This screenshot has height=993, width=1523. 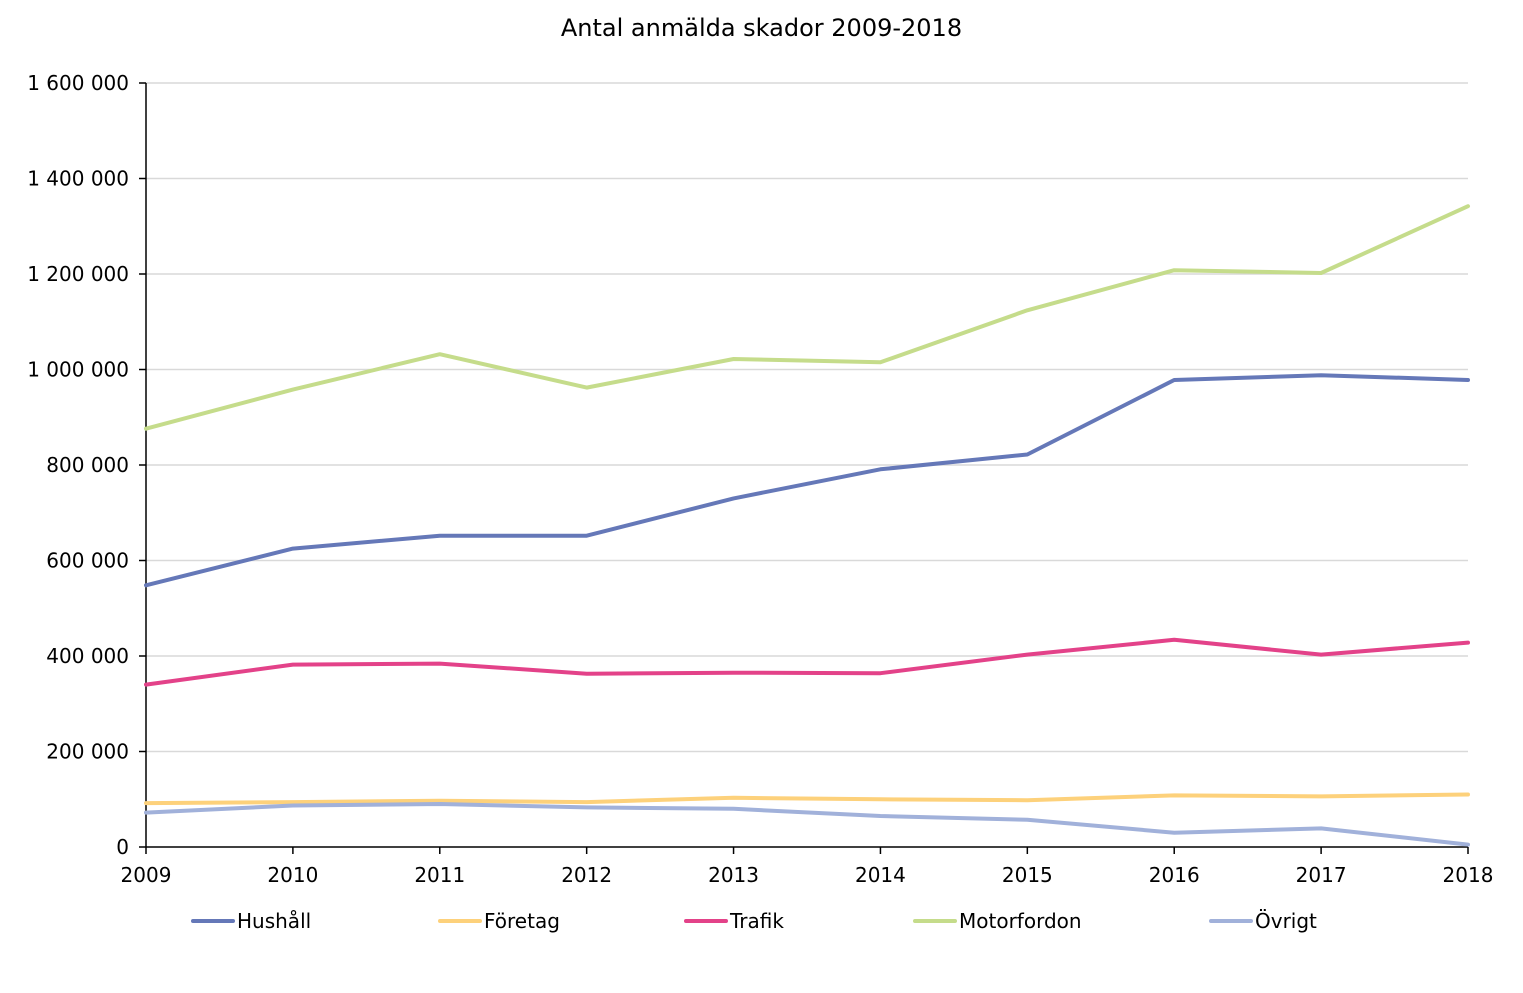 I want to click on x-tick-label: 2018, so click(x=1468, y=875).